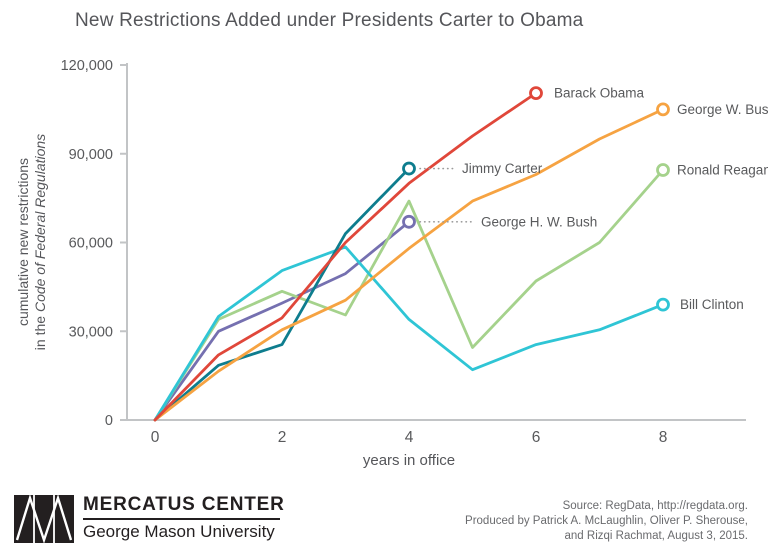  Describe the element at coordinates (87, 66) in the screenshot. I see `y-tick-label: 120,000` at that location.